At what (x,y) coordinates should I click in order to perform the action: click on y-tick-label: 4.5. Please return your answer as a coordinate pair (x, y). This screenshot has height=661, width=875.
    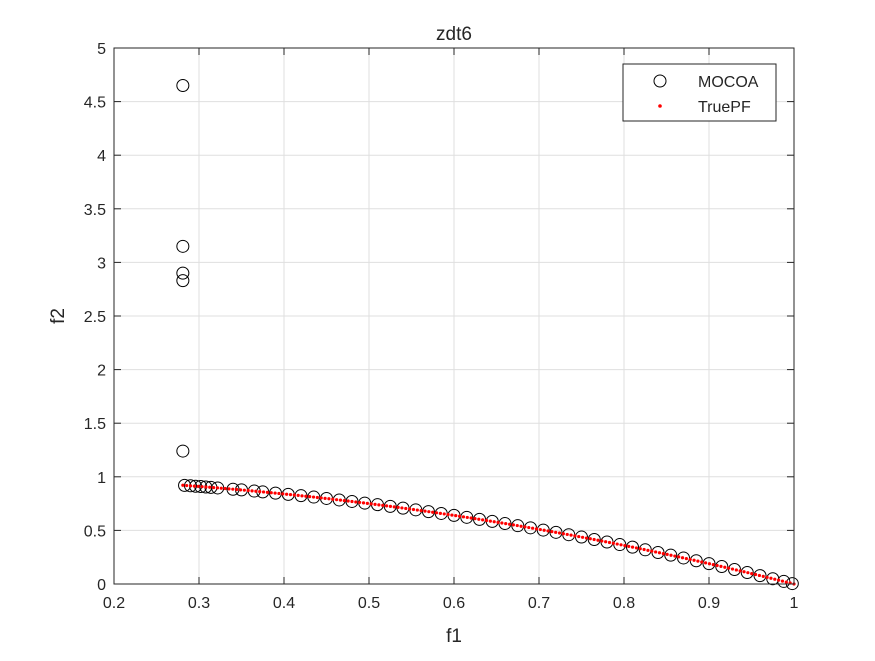
    Looking at the image, I should click on (95, 103).